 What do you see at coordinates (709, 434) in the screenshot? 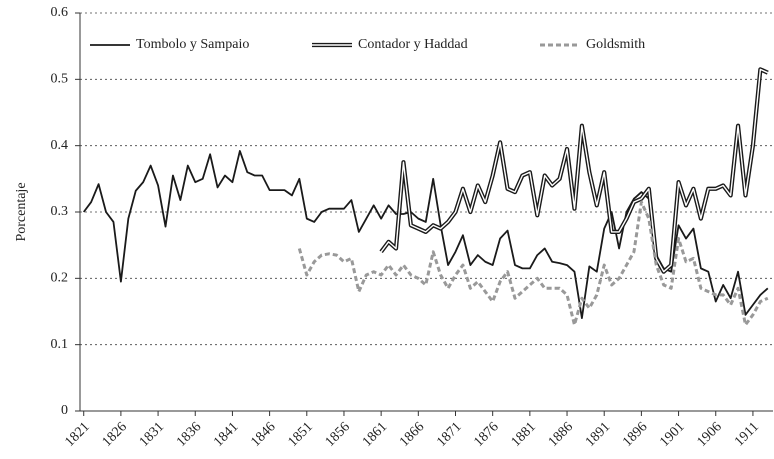
I see `x-tick-label: 1906` at bounding box center [709, 434].